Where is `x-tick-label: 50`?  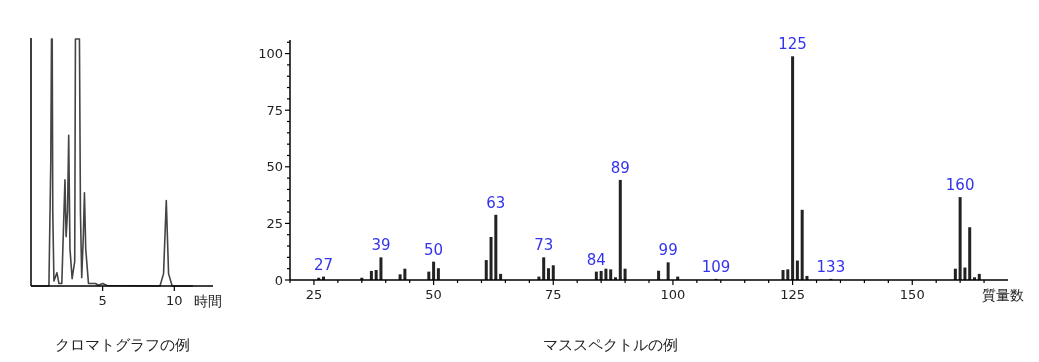 x-tick-label: 50 is located at coordinates (433, 294).